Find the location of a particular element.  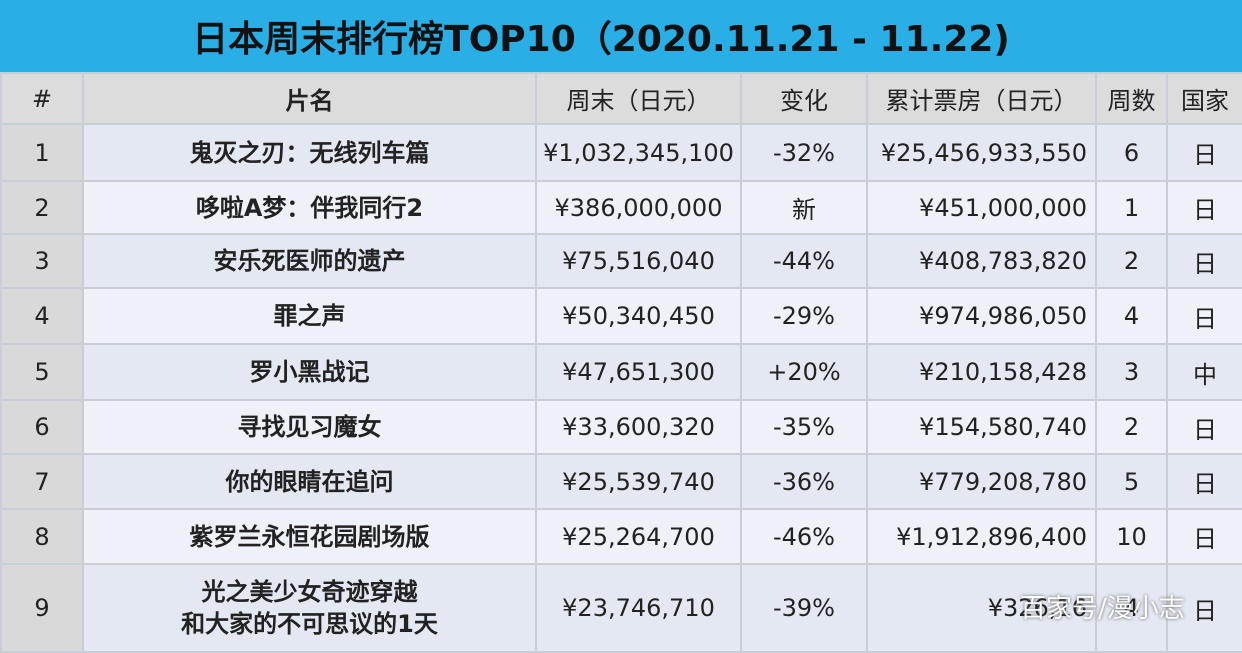

table-row: 4 罪之声 ¥50,340,450 -29% ¥974,986,050 4 日 is located at coordinates (621, 316).